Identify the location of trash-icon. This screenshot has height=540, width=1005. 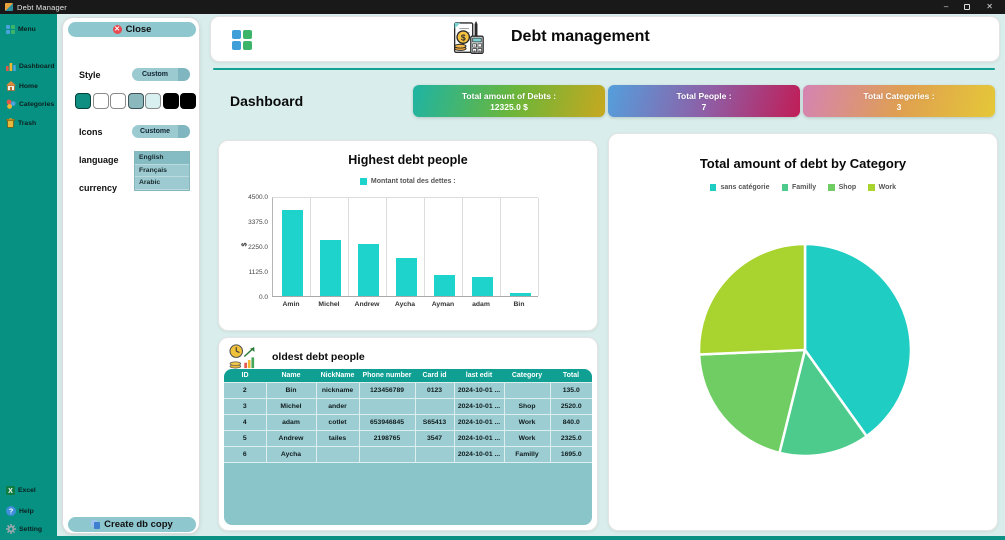
(10, 123).